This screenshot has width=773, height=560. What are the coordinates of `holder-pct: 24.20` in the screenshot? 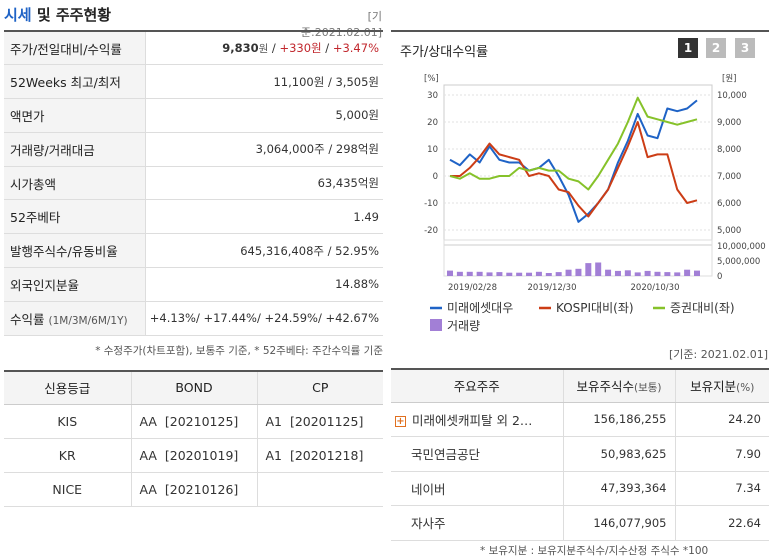 It's located at (722, 419).